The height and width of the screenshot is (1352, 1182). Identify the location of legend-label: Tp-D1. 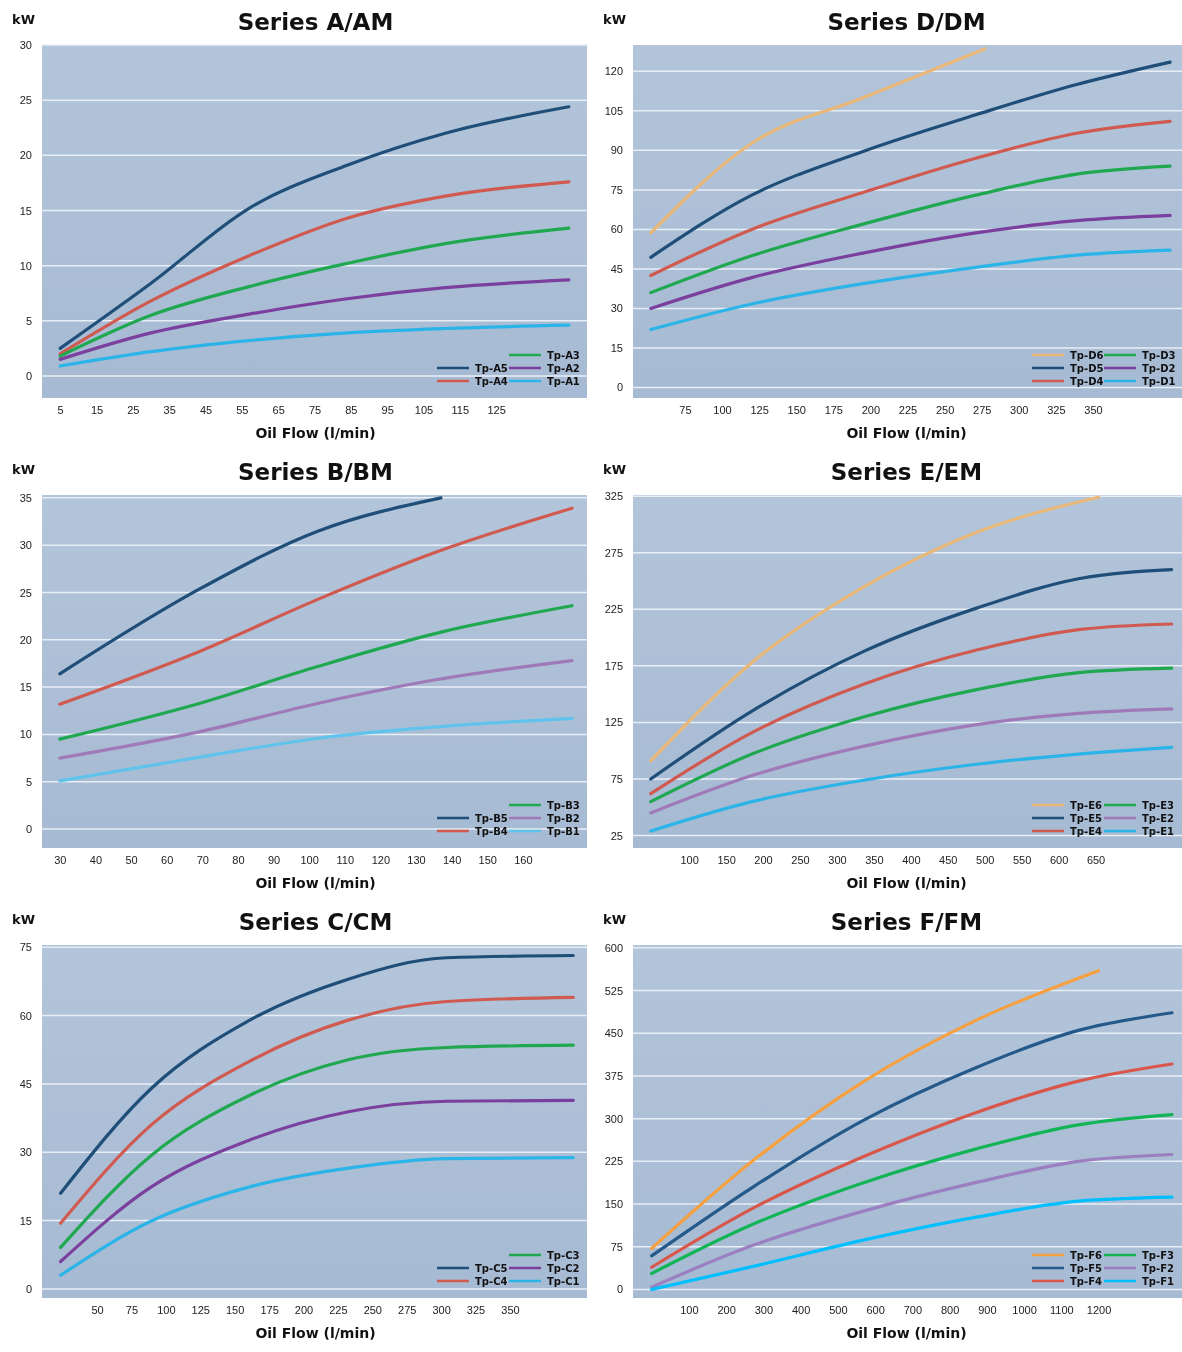
(1159, 381).